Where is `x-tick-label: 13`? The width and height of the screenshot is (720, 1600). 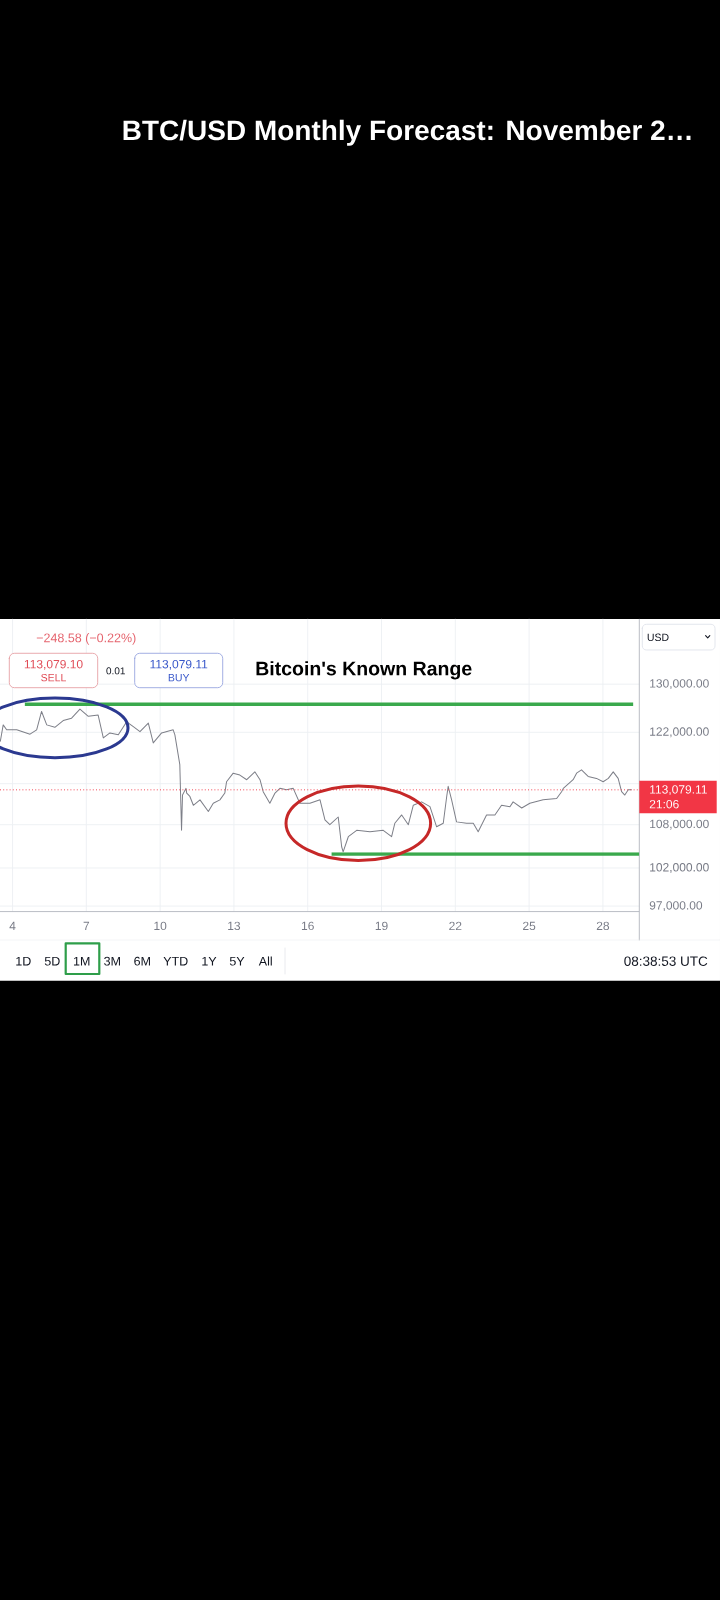
x-tick-label: 13 is located at coordinates (234, 926).